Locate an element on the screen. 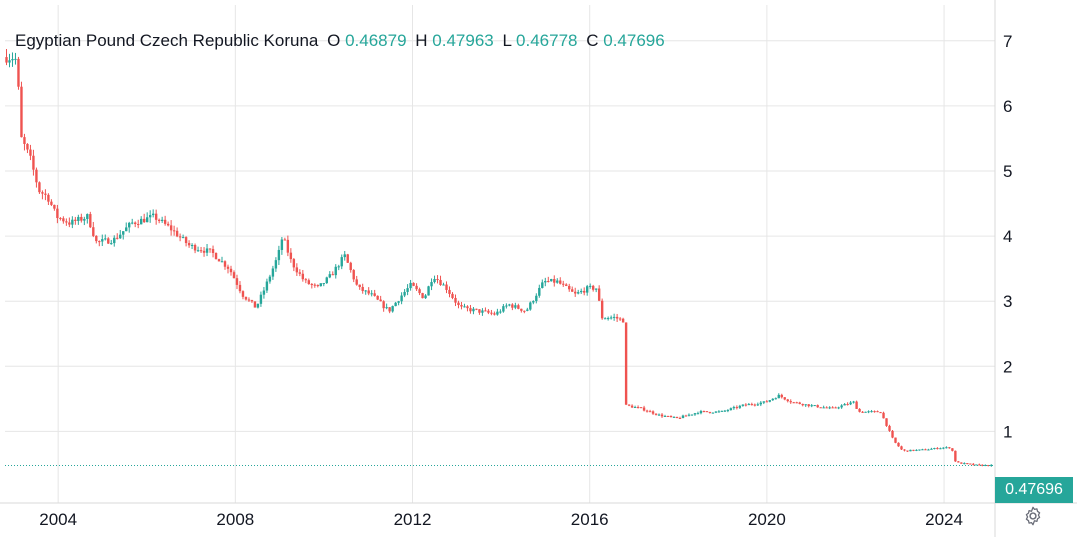 This screenshot has height=537, width=1077. x-tick-label: 2008 is located at coordinates (235, 519).